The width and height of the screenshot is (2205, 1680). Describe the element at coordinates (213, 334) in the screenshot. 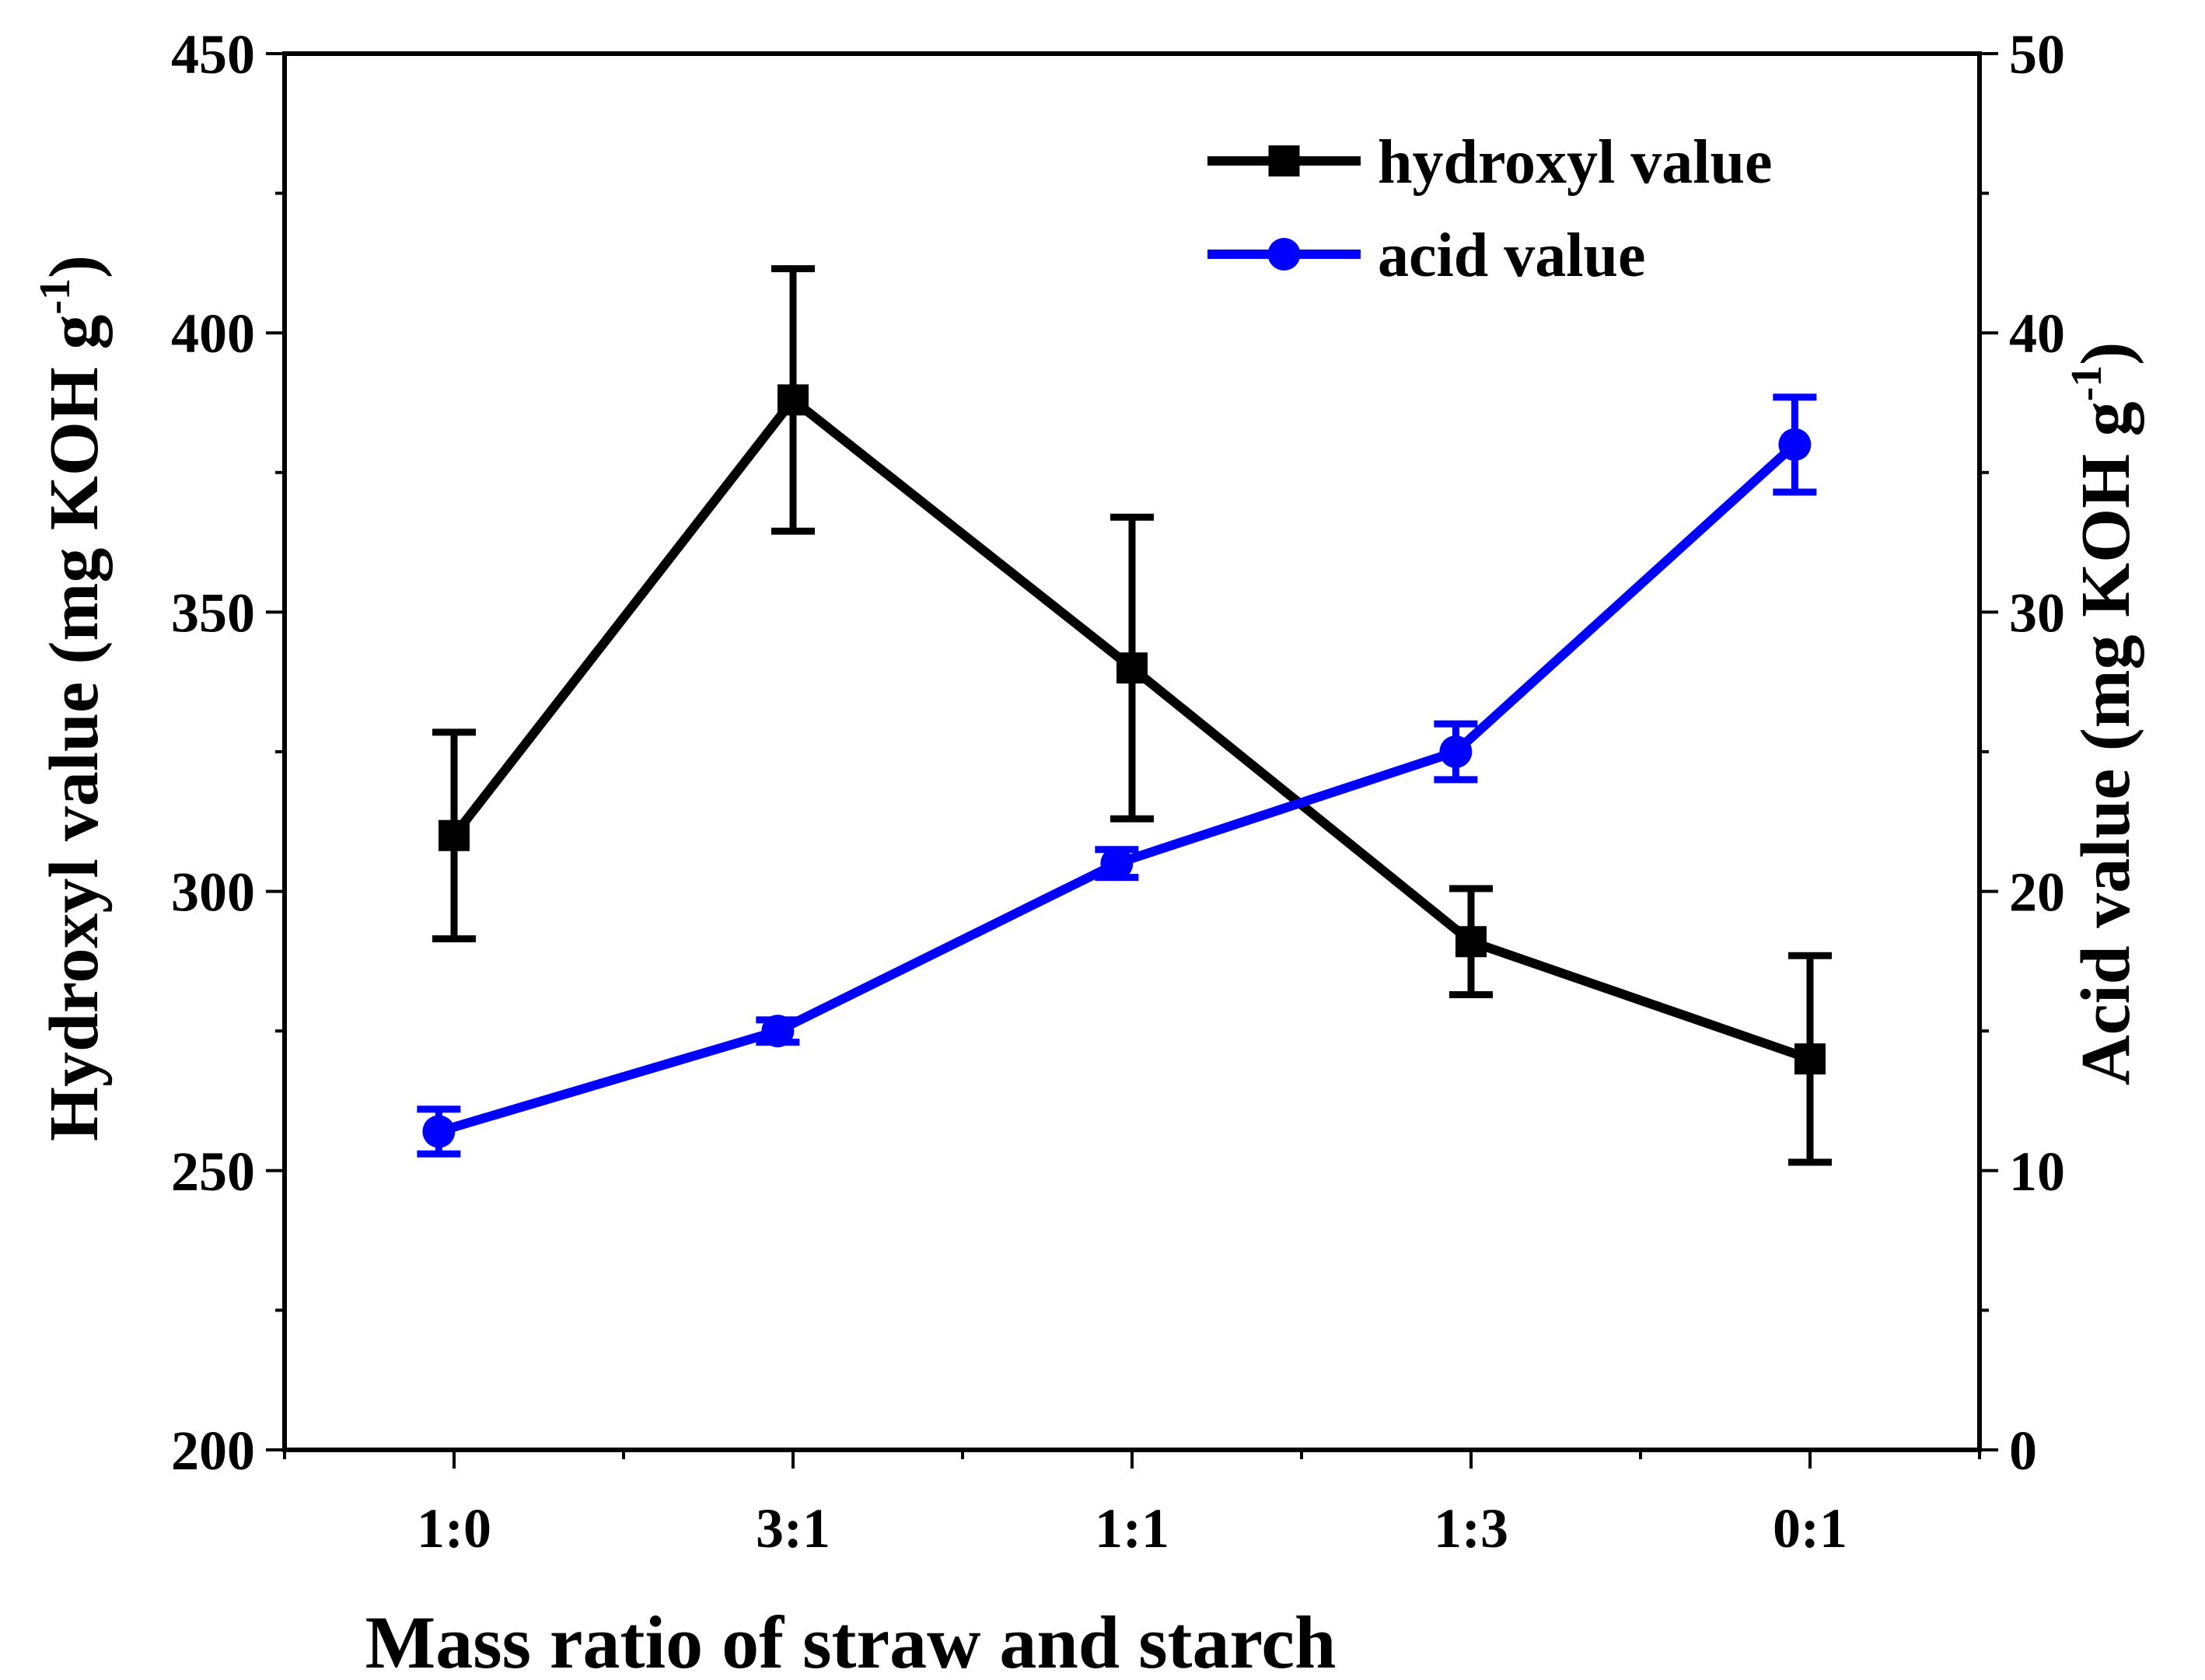

I see `y-left-tick-label: 400` at that location.